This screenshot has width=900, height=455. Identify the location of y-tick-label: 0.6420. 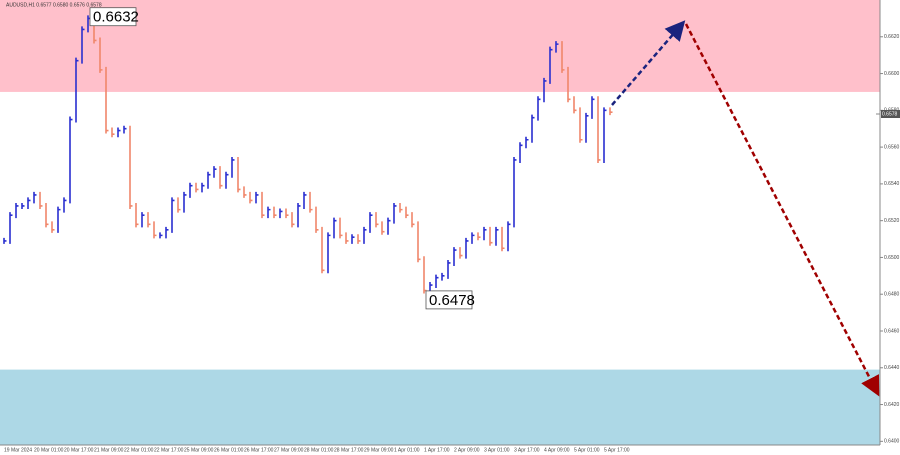
(892, 405).